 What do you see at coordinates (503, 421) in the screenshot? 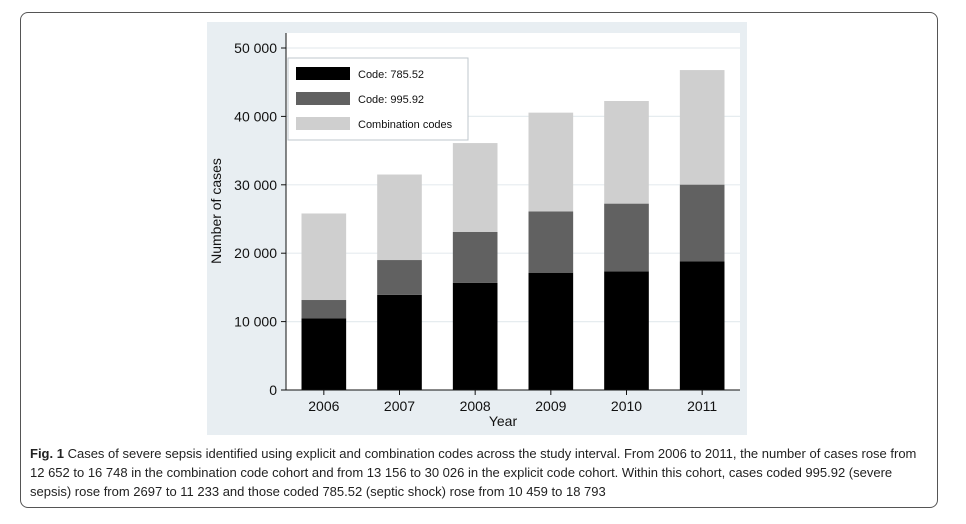
I see `x-axis-label: Year` at bounding box center [503, 421].